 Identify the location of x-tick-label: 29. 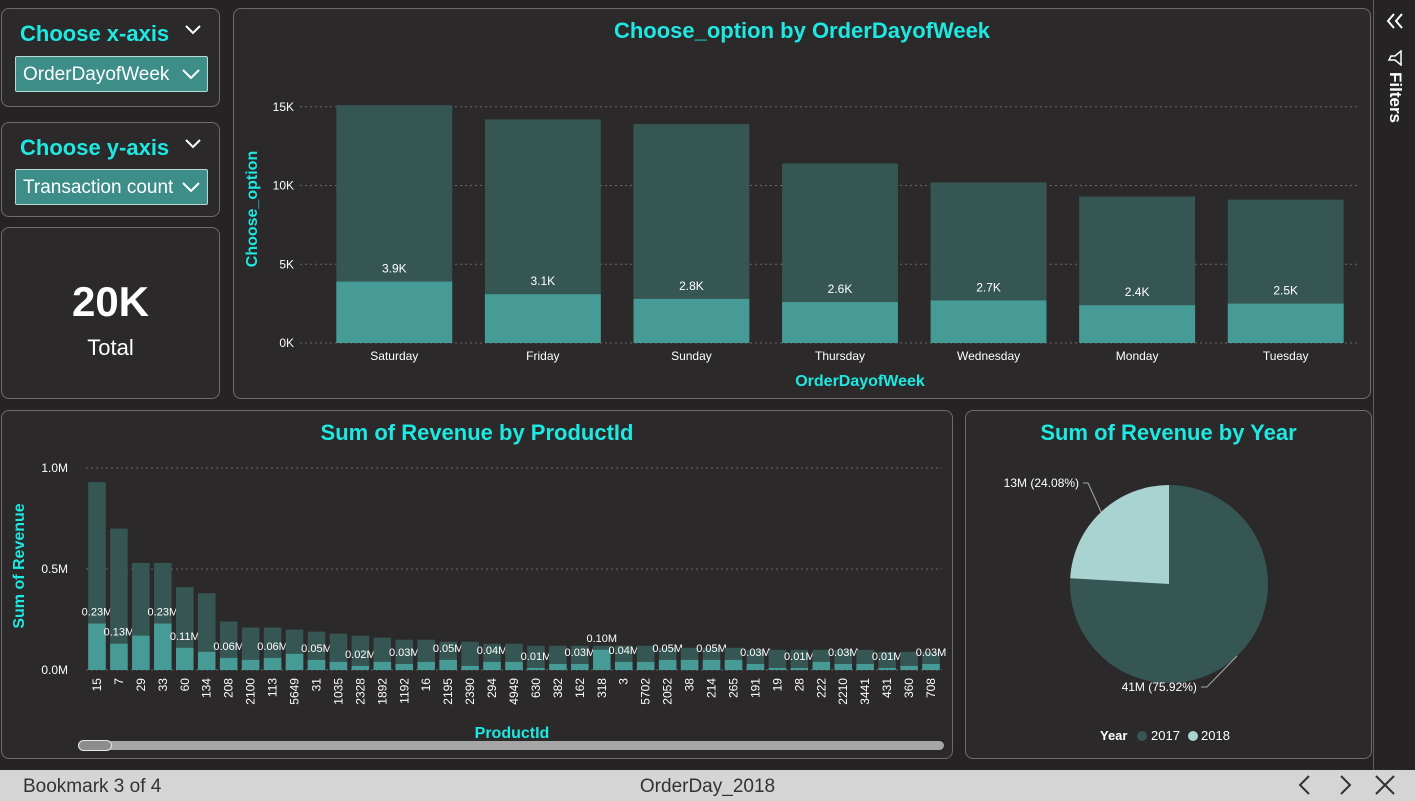
(141, 685).